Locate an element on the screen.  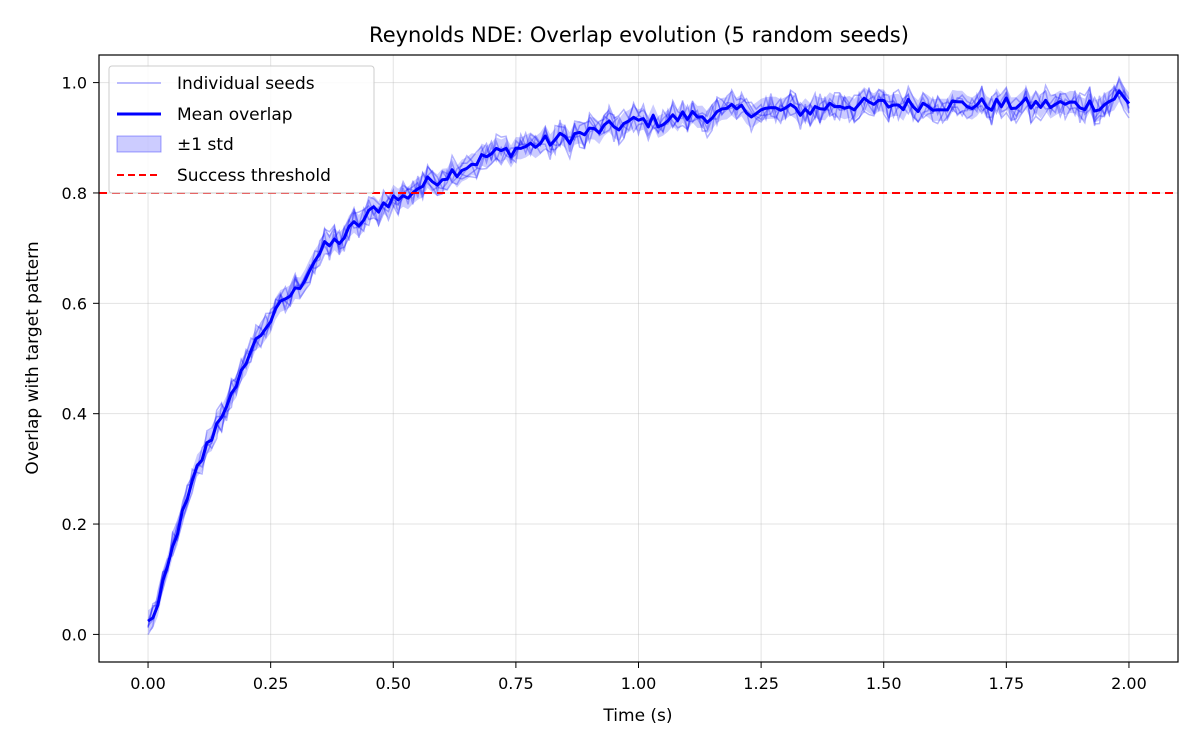
y-tick-label-5: 1.0 is located at coordinates (74, 83).